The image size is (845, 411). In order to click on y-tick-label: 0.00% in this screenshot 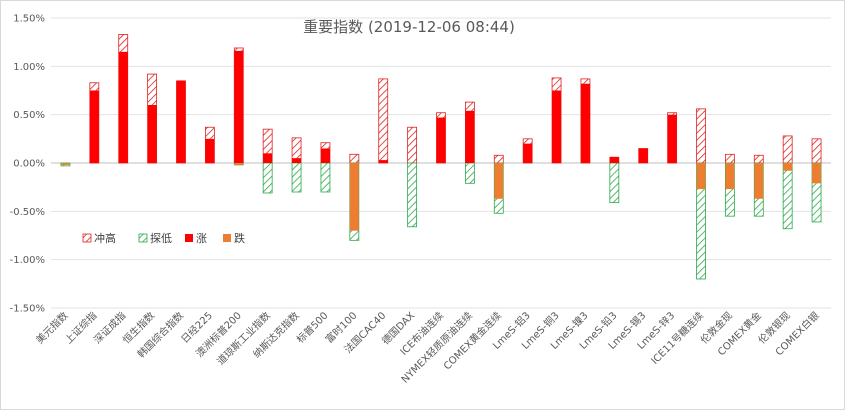, I will do `click(29, 164)`.